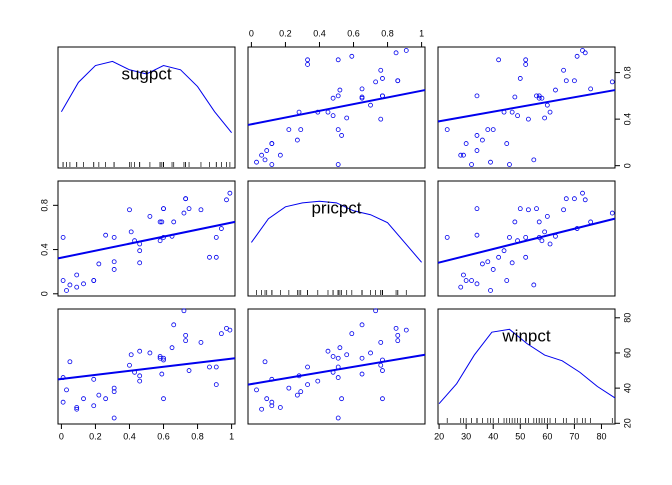 The height and width of the screenshot is (485, 672). I want to click on x-tick-label: 0, so click(61, 436).